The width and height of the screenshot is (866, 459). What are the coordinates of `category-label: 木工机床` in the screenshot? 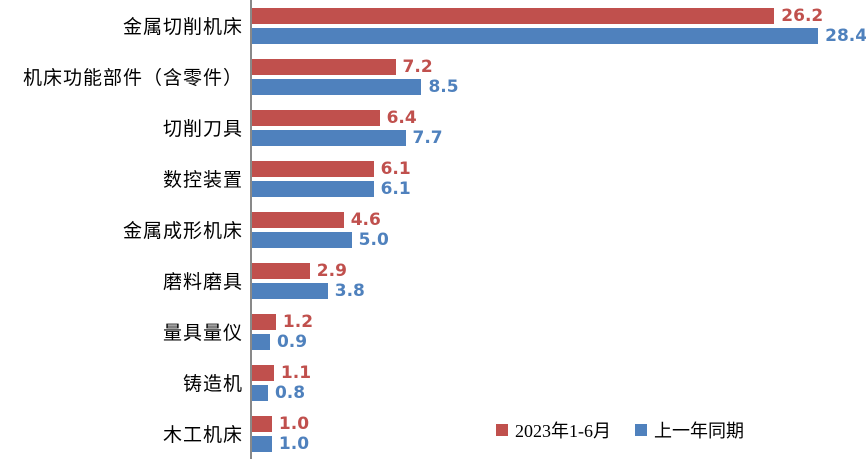 It's located at (202, 435).